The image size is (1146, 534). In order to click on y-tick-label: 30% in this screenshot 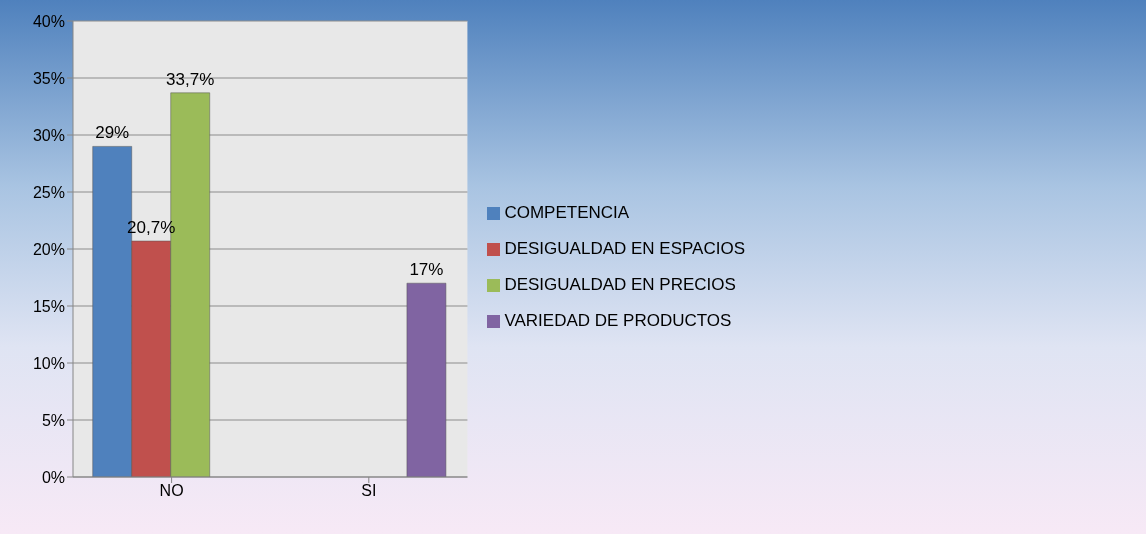, I will do `click(48, 135)`.